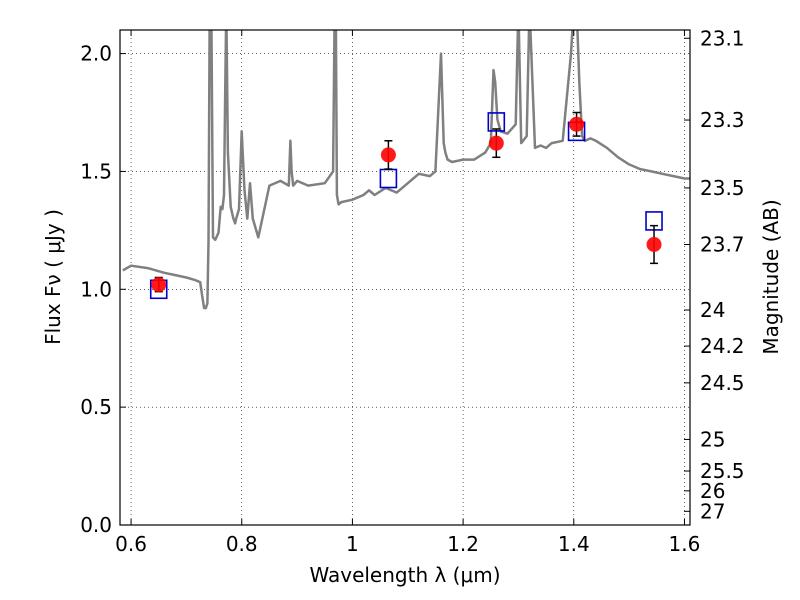  Describe the element at coordinates (685, 544) in the screenshot. I see `x-tick-label: 1.6` at that location.